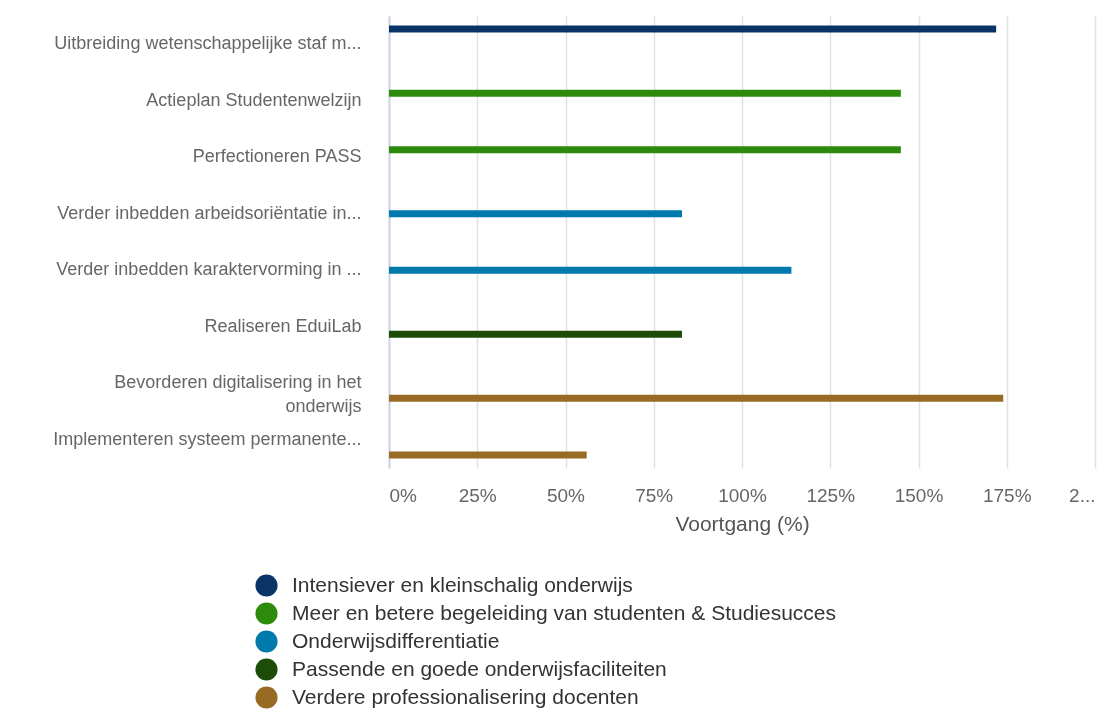 This screenshot has height=722, width=1115. Describe the element at coordinates (462, 584) in the screenshot. I see `legend-label: Intensiever en kleinschalig onderwijs` at that location.